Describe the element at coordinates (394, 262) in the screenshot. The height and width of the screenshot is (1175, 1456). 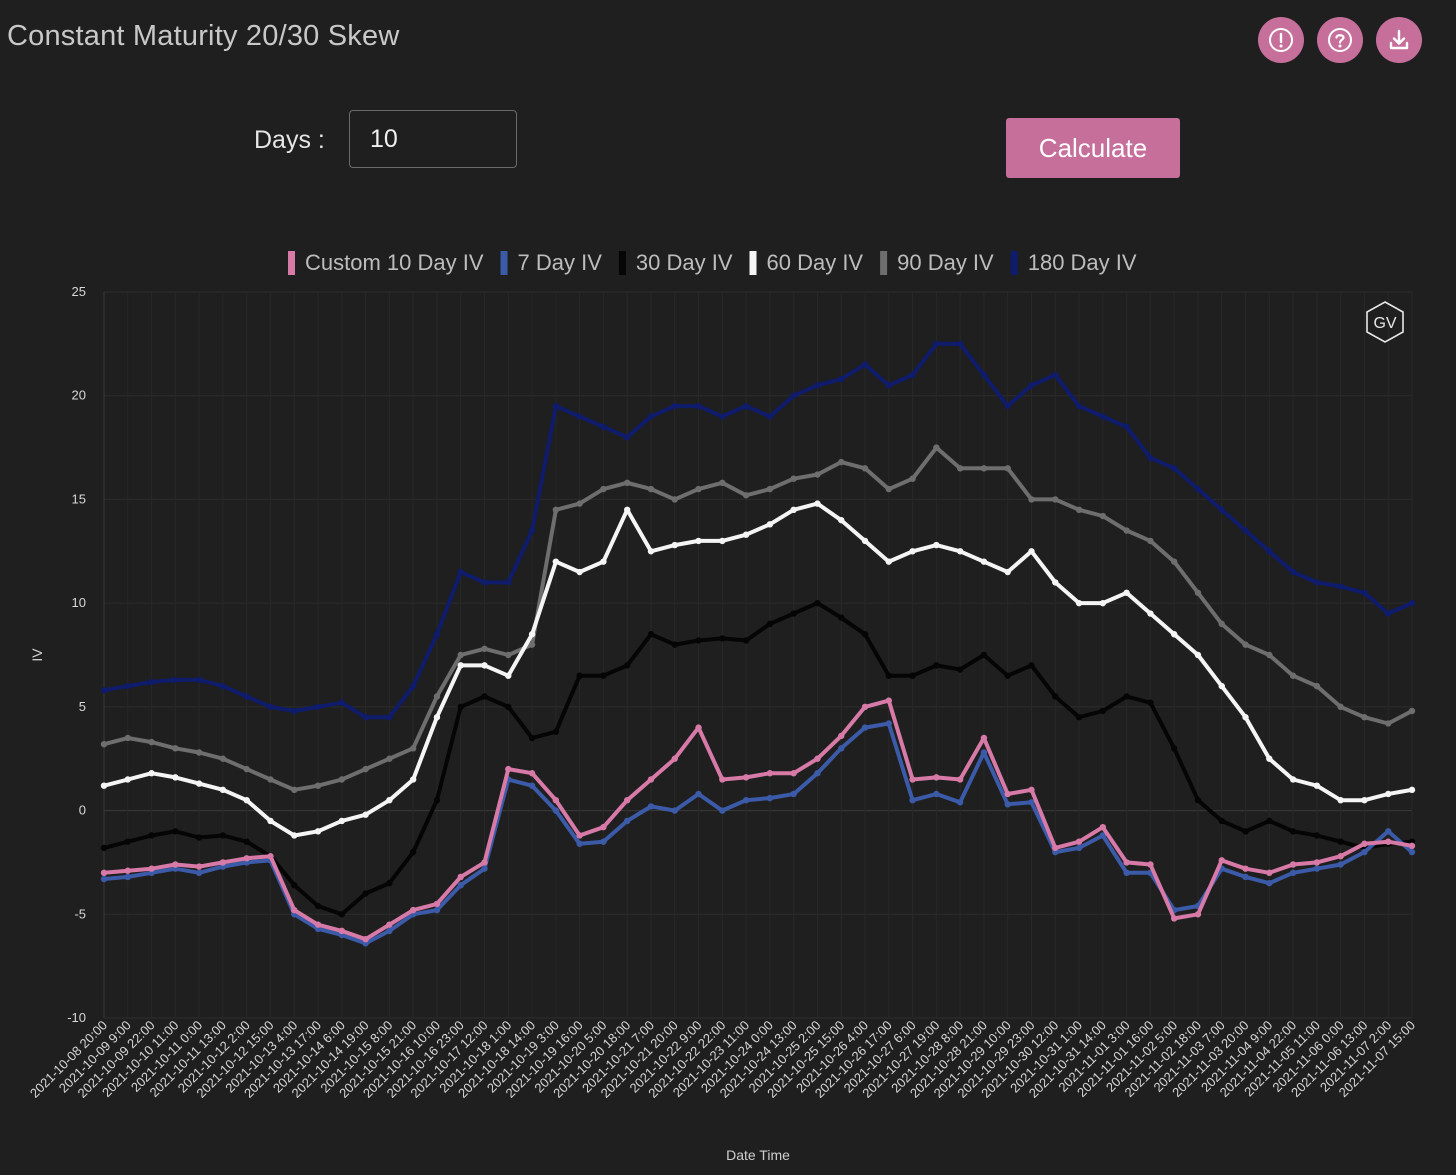
I see `legend-label: Custom 10 Day IV` at that location.